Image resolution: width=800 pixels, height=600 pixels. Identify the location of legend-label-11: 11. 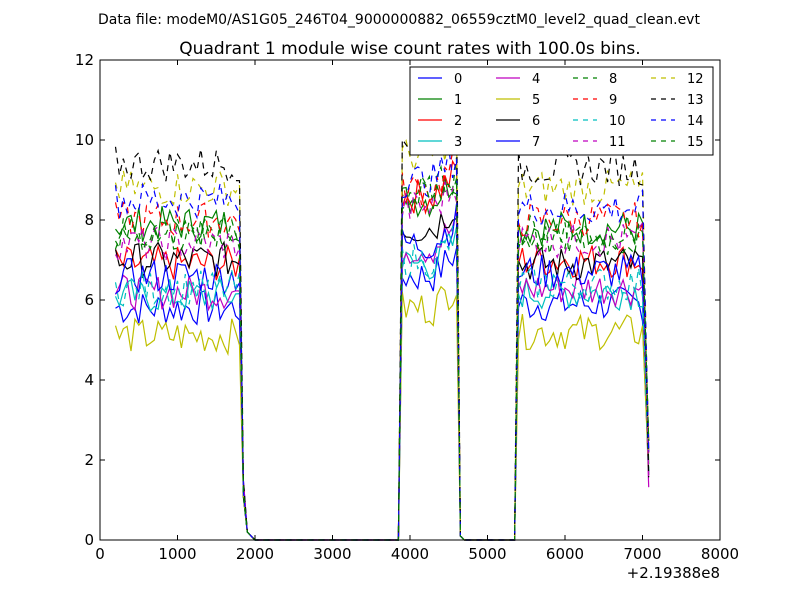
(617, 142).